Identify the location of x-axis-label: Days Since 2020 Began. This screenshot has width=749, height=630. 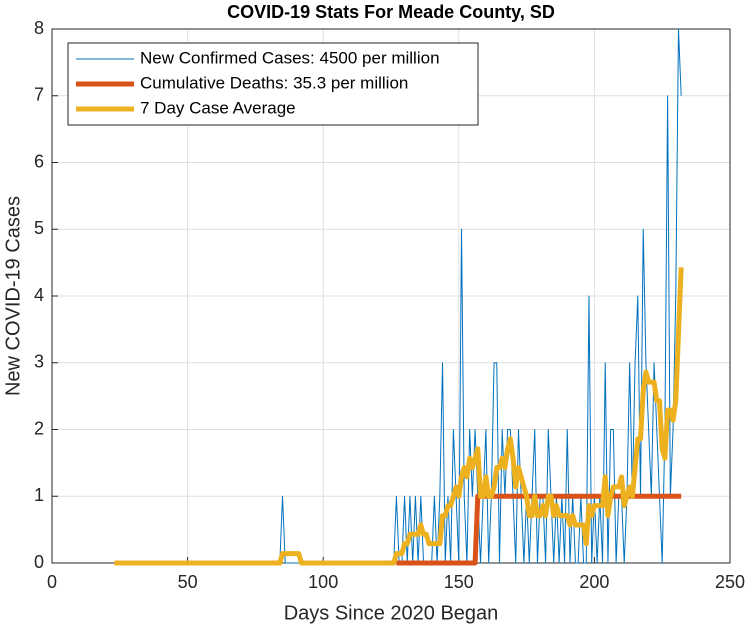
(391, 613).